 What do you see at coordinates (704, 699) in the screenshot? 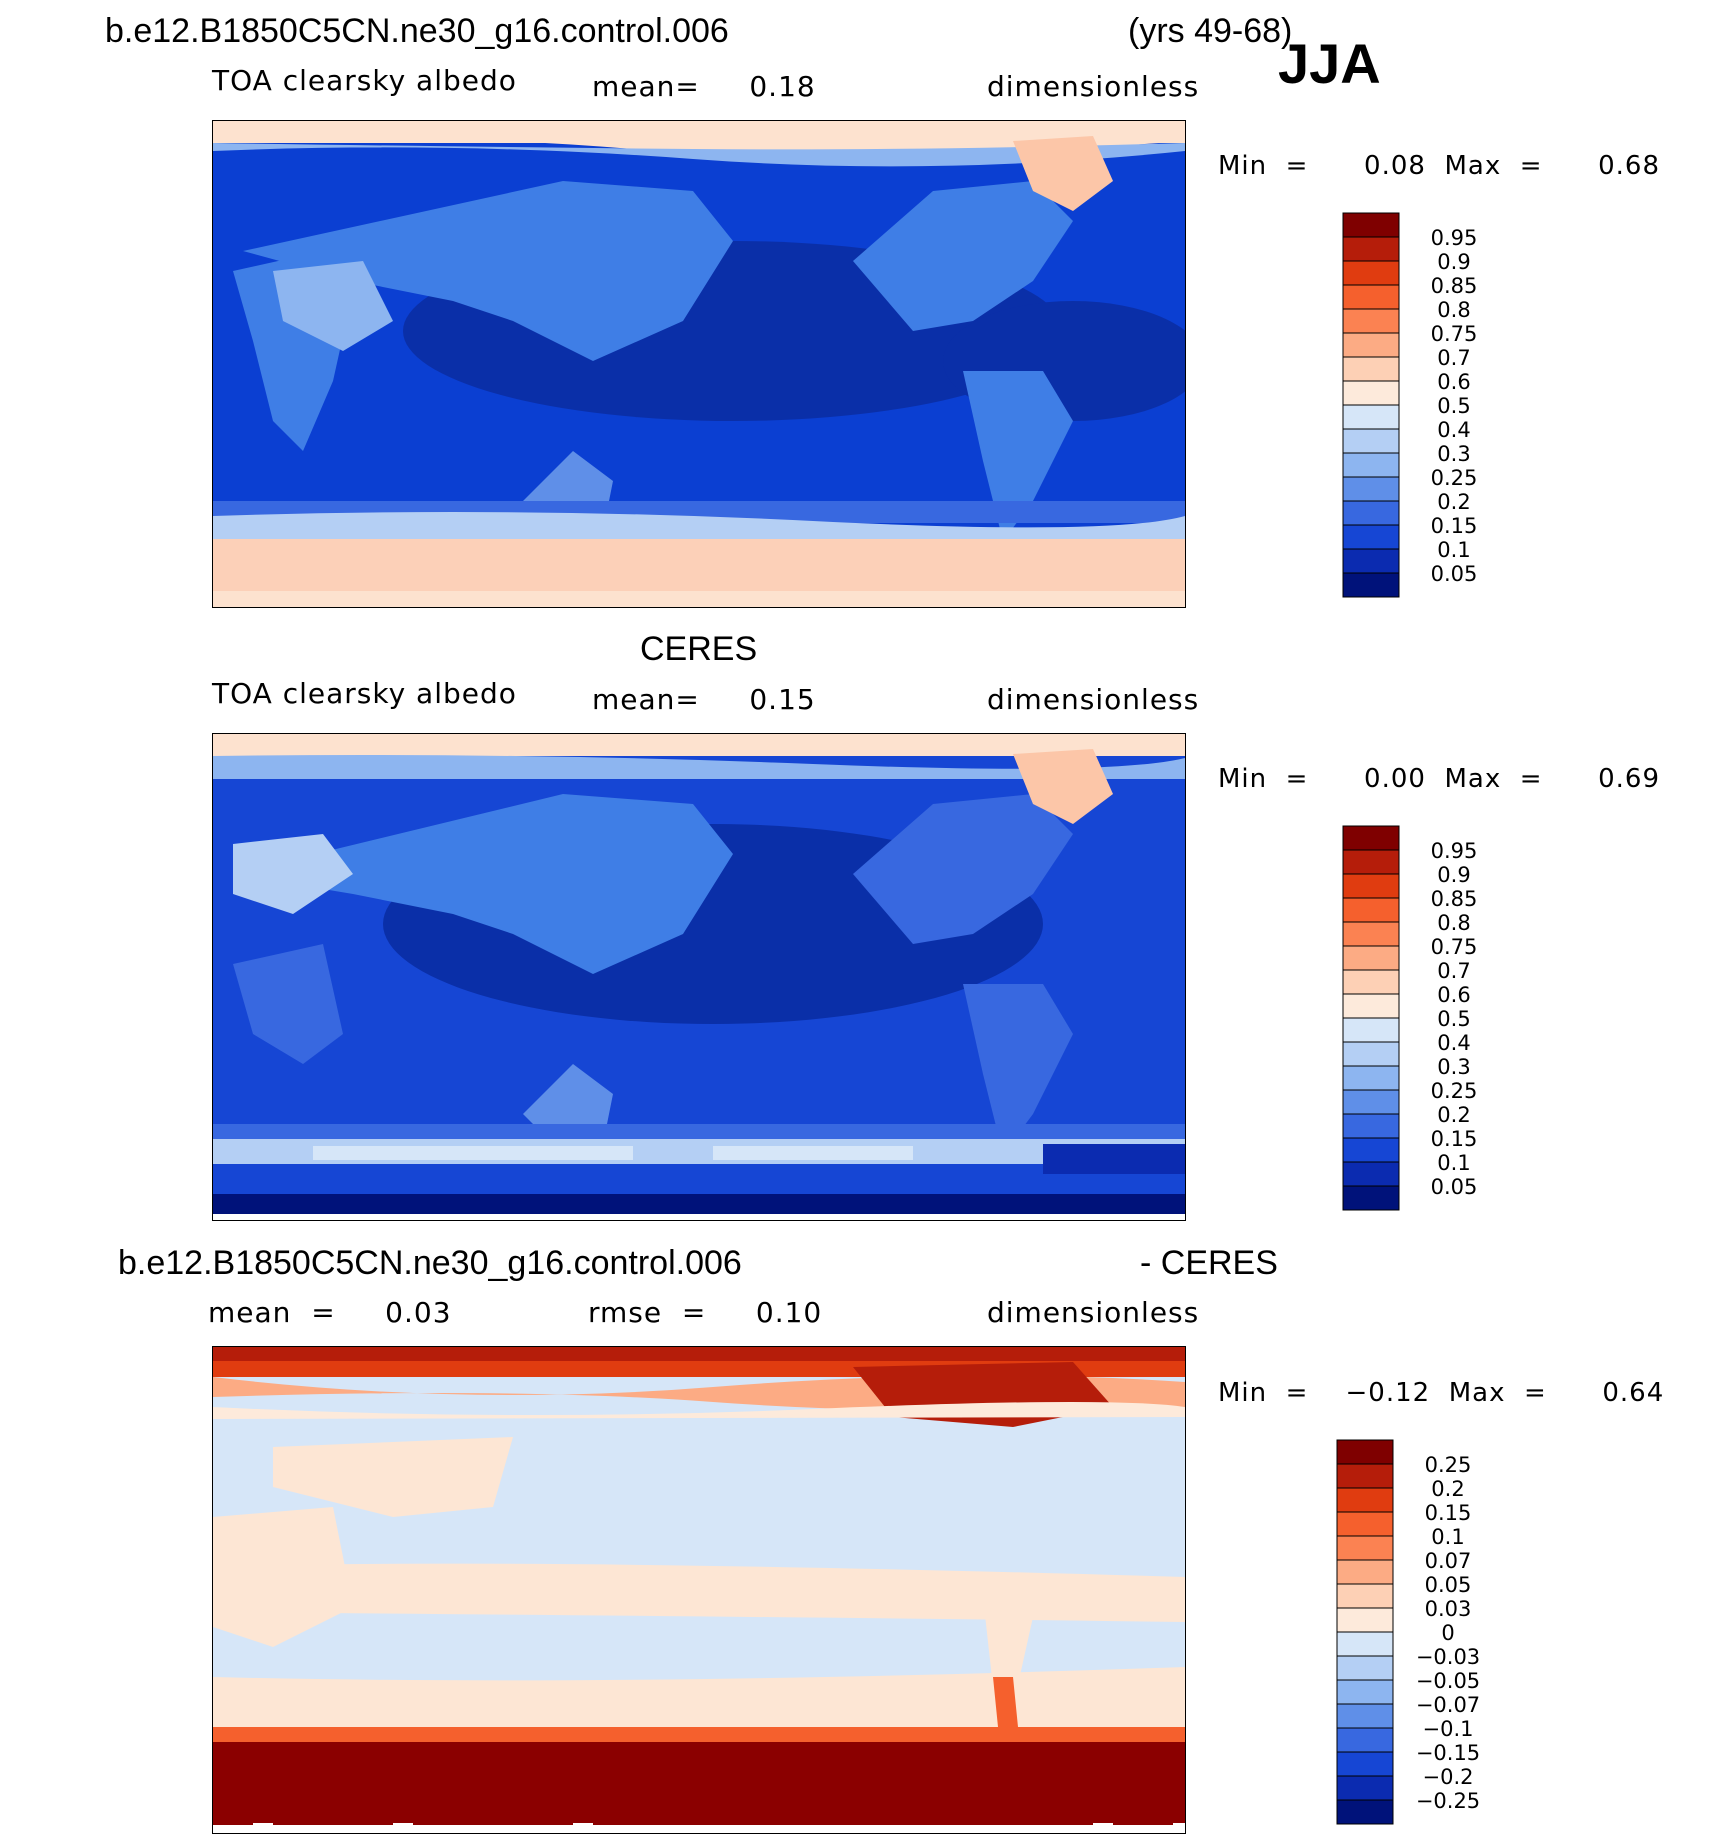
I see `mean-label: mean= 0.15` at bounding box center [704, 699].